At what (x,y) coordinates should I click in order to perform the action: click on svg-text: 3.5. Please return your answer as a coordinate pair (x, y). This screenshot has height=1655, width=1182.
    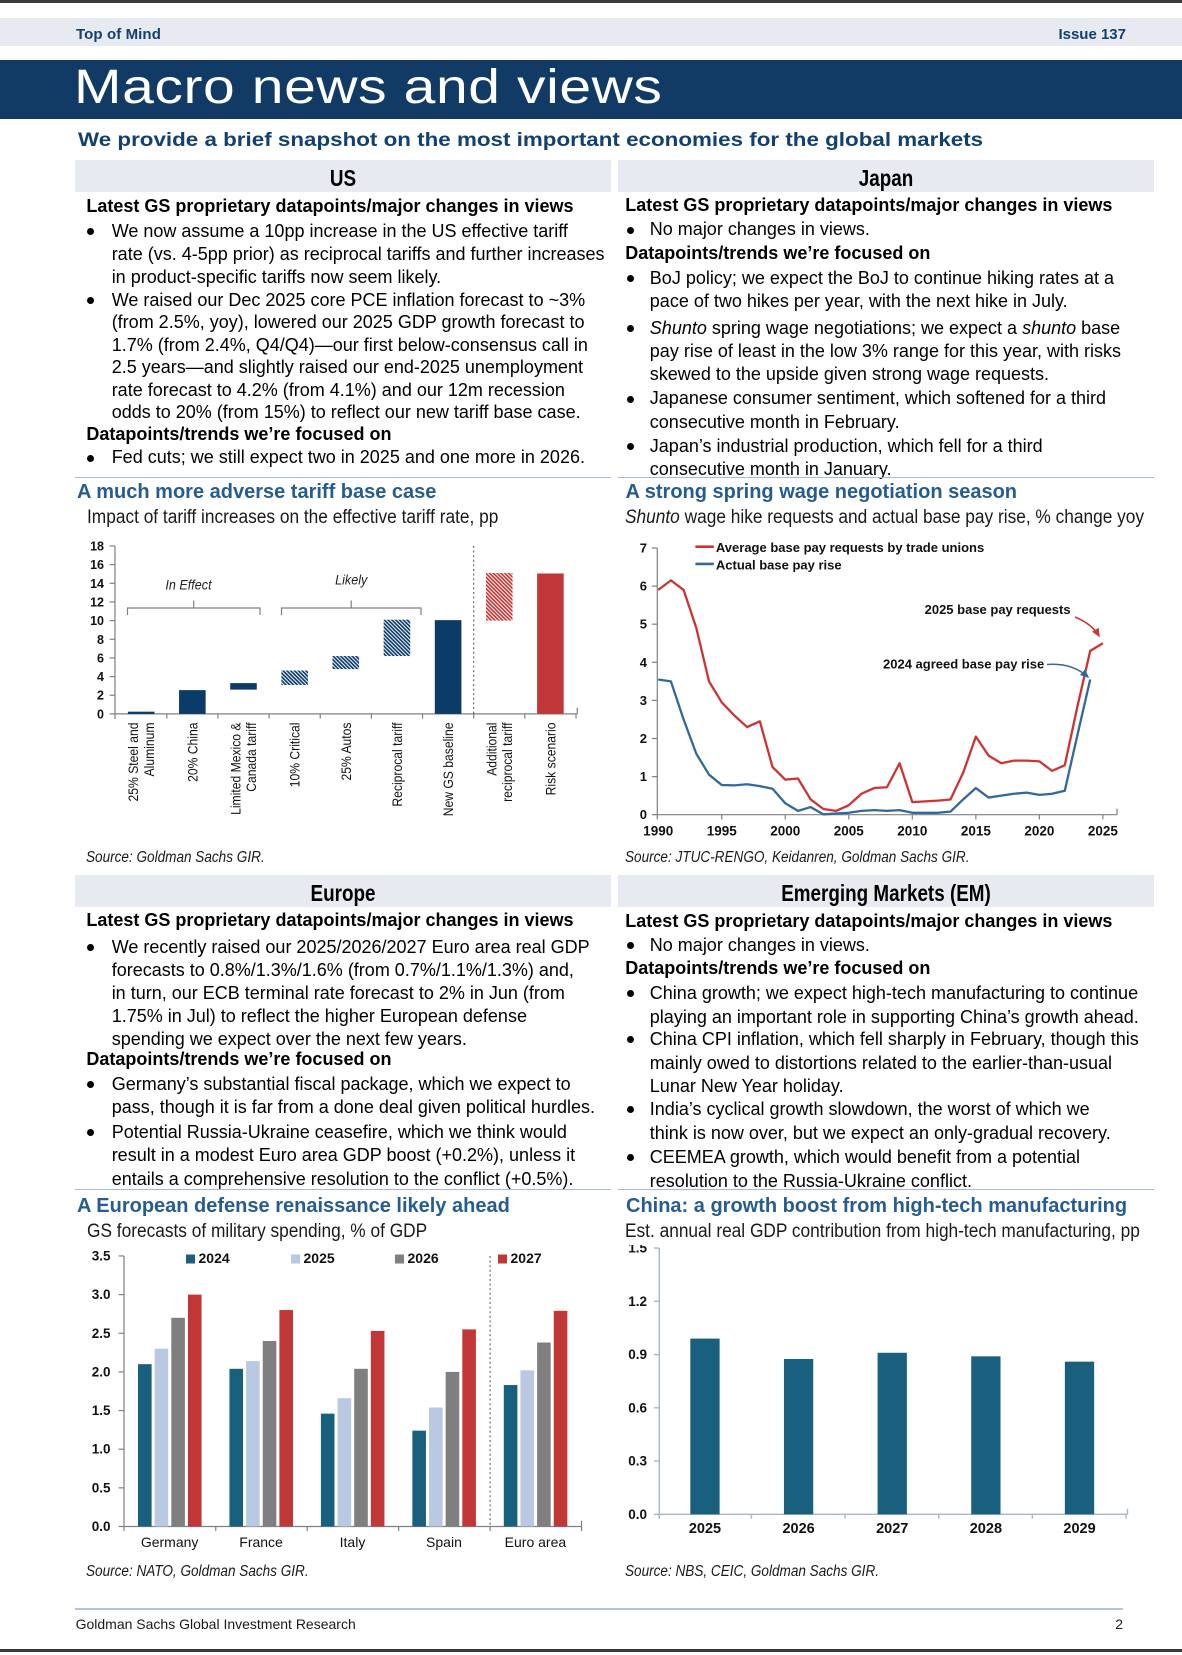
    Looking at the image, I should click on (101, 1255).